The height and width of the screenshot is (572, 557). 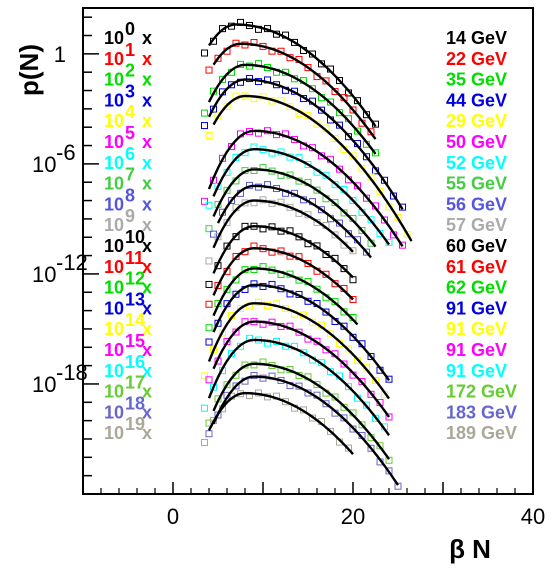 What do you see at coordinates (476, 308) in the screenshot?
I see `legend-series-name: 91 GeV` at bounding box center [476, 308].